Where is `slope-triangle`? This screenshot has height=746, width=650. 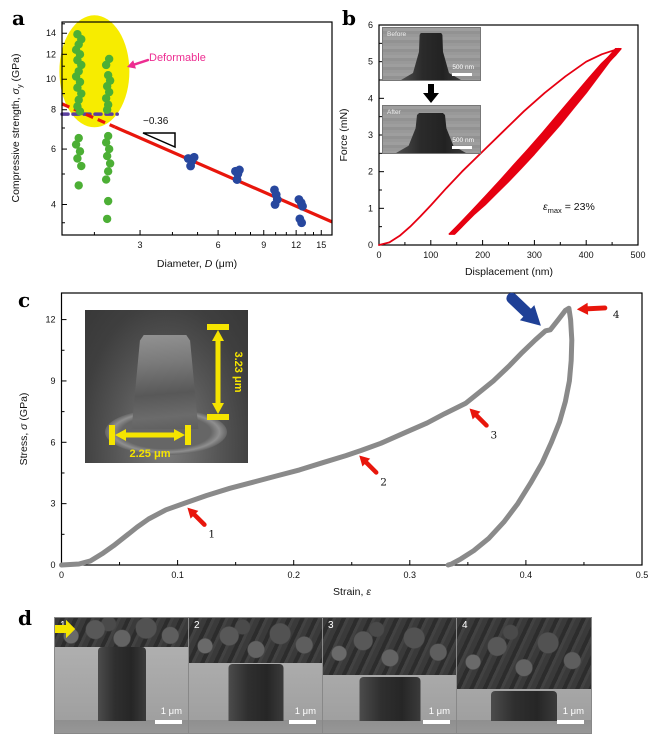 slope-triangle is located at coordinates (159, 140).